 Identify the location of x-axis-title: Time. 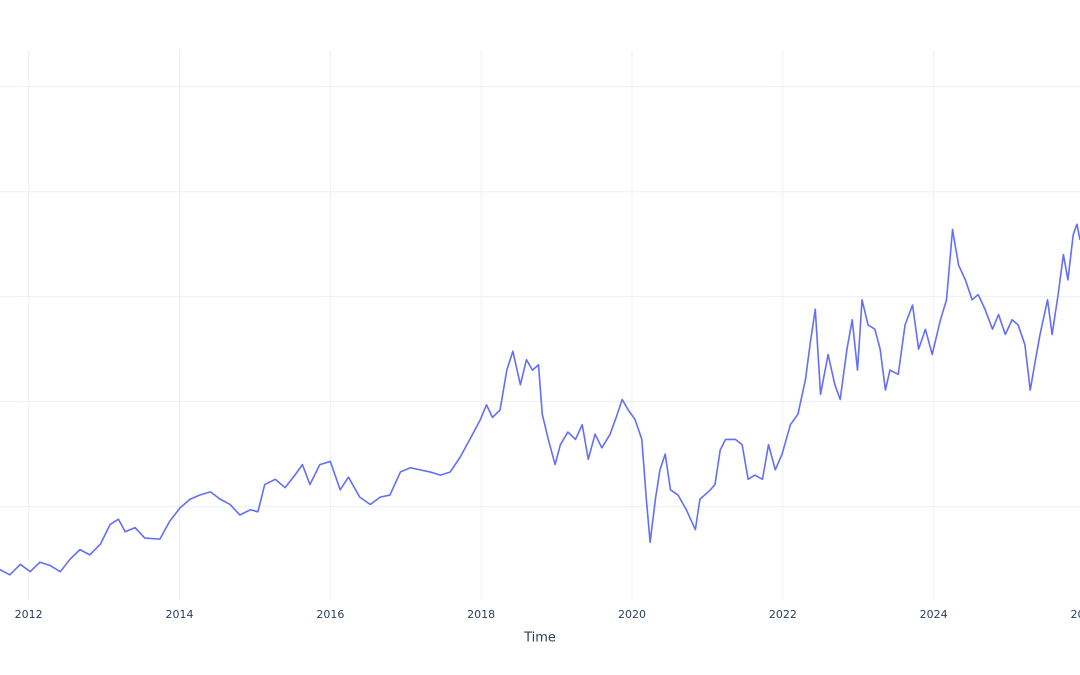
(539, 638).